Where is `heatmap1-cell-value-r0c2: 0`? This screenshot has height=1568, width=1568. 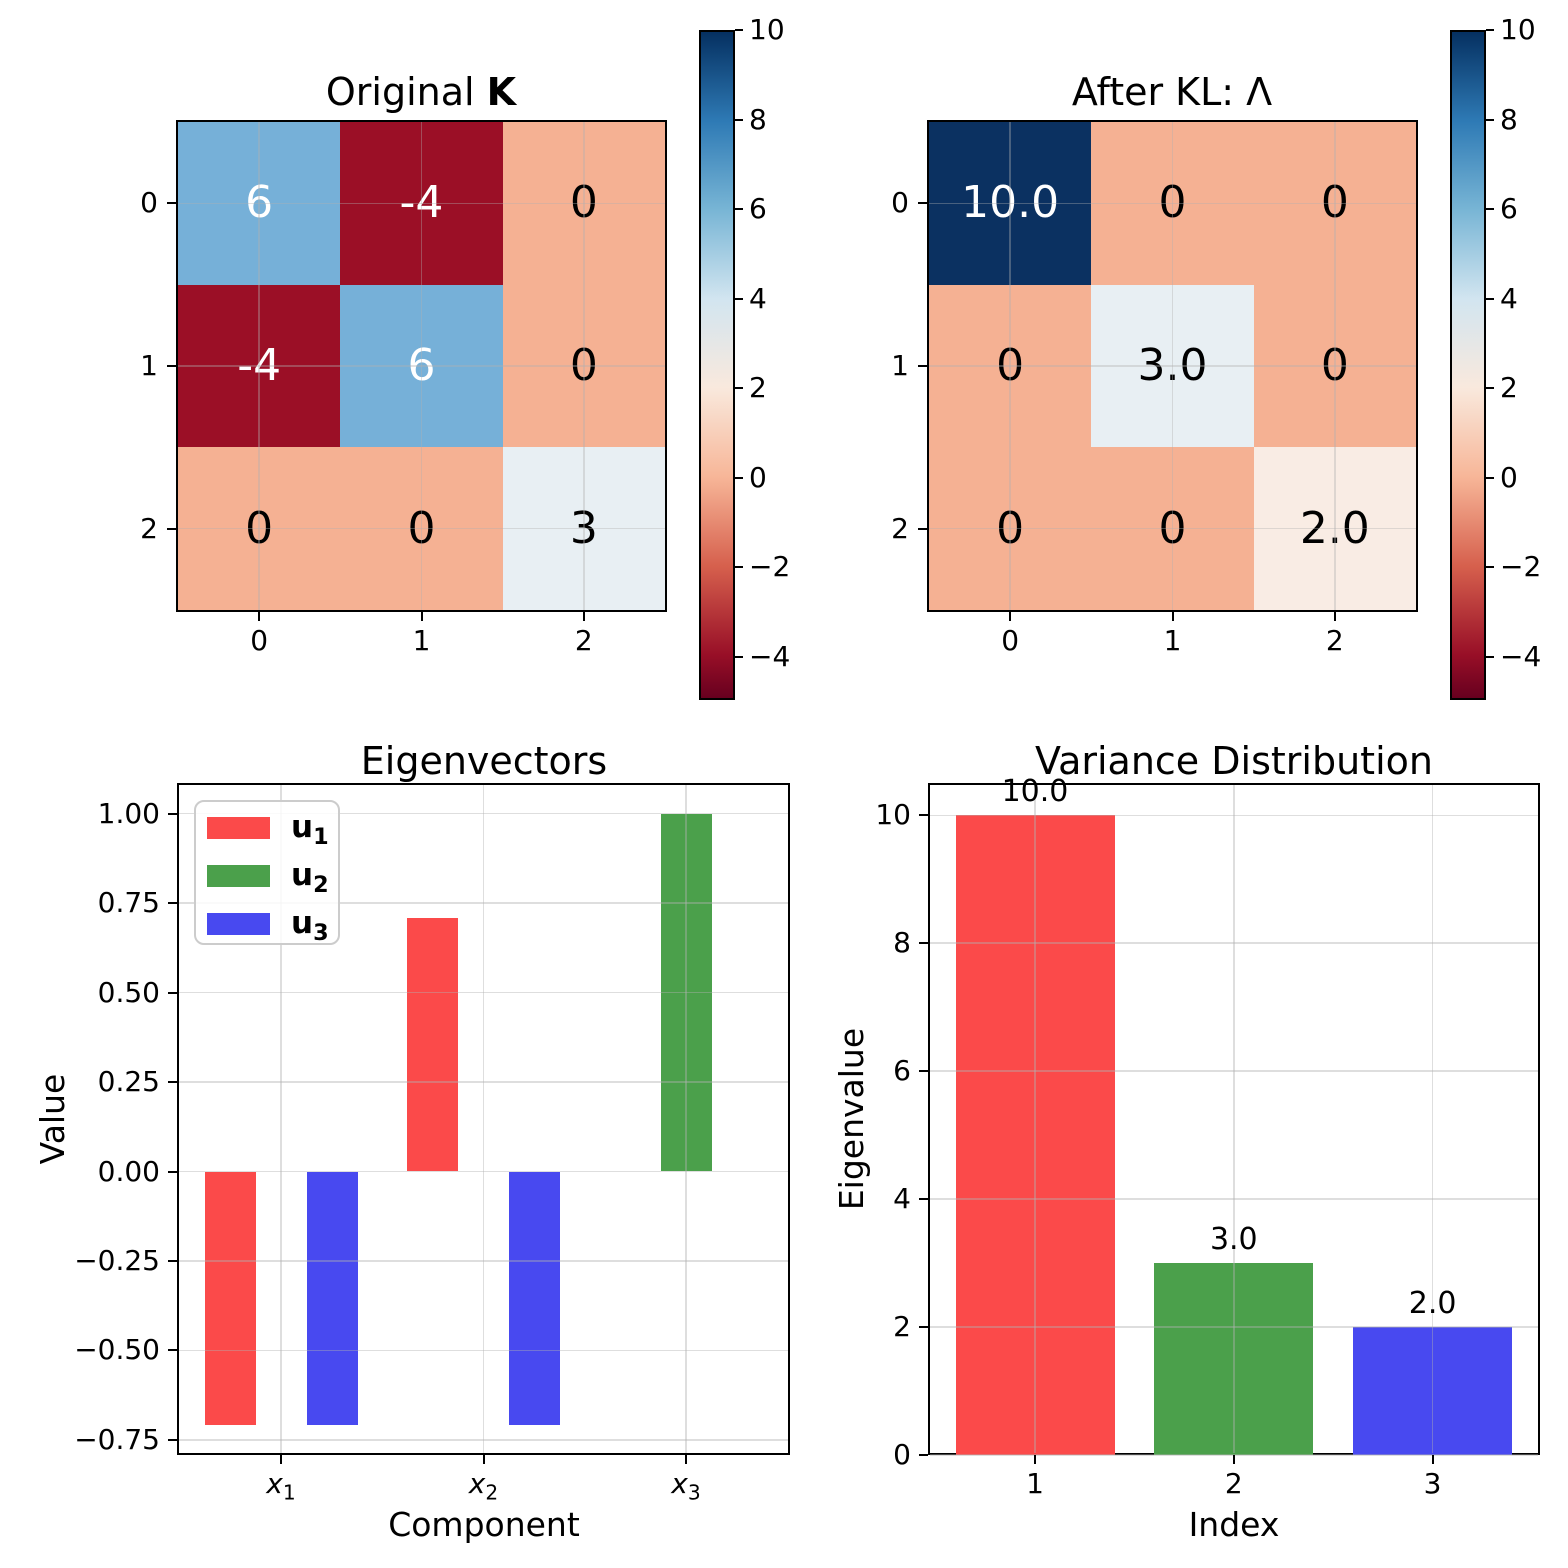
heatmap1-cell-value-r0c2: 0 is located at coordinates (583, 203).